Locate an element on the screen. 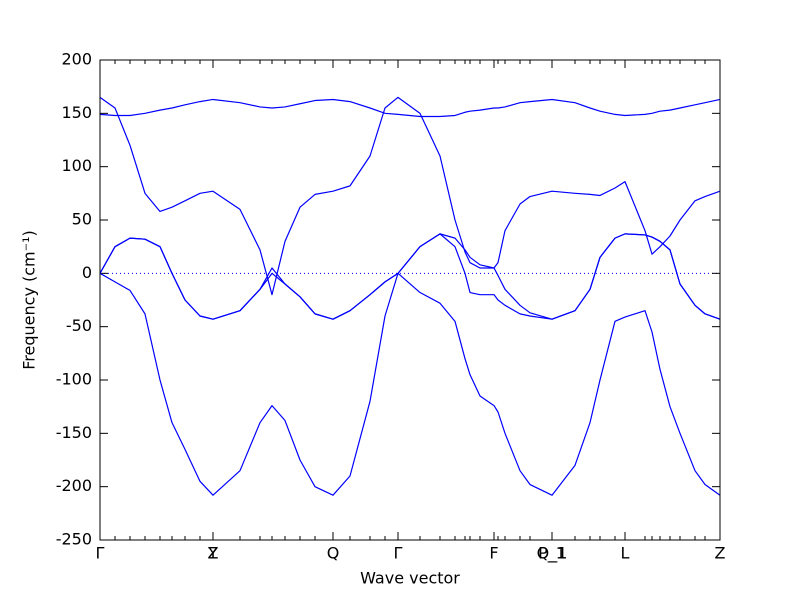 This screenshot has height=600, width=800. y-tick-label: -200 is located at coordinates (74, 485).